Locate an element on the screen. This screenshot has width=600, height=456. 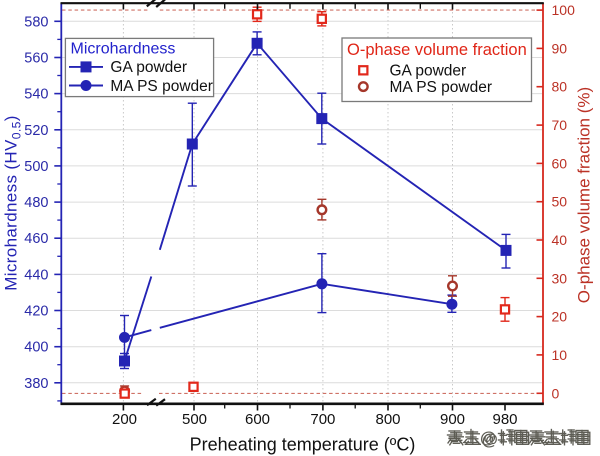
svg-text: 580 is located at coordinates (36, 22).